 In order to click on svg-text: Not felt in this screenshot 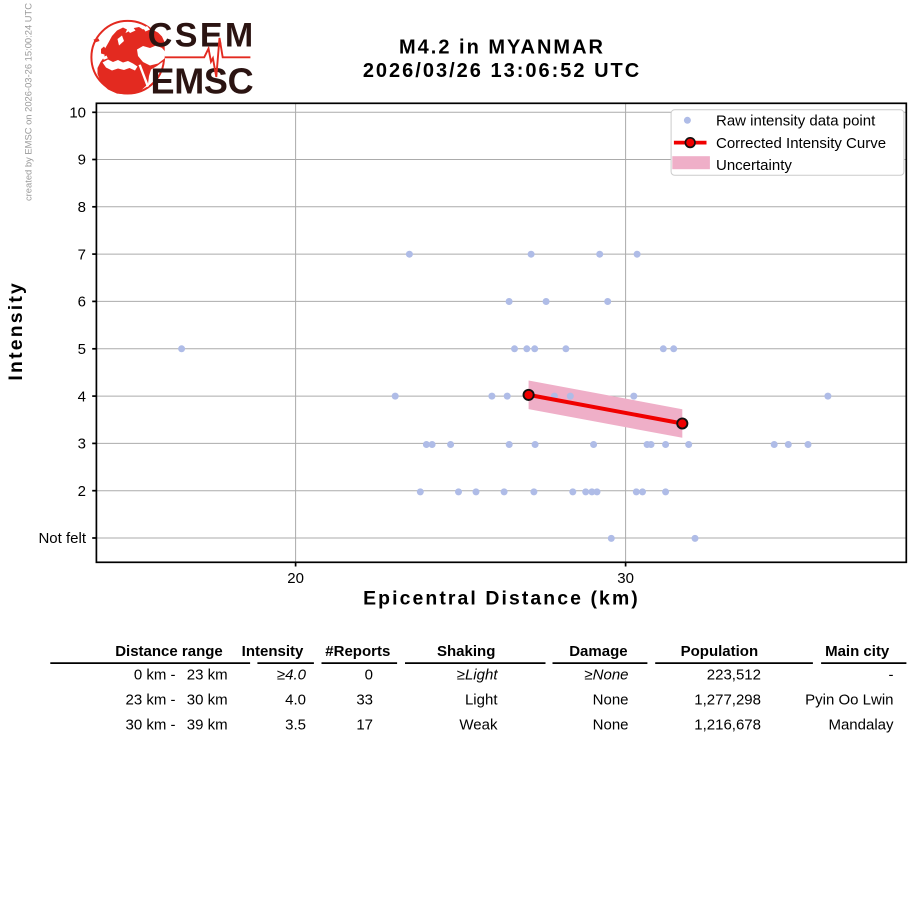, I will do `click(62, 538)`.